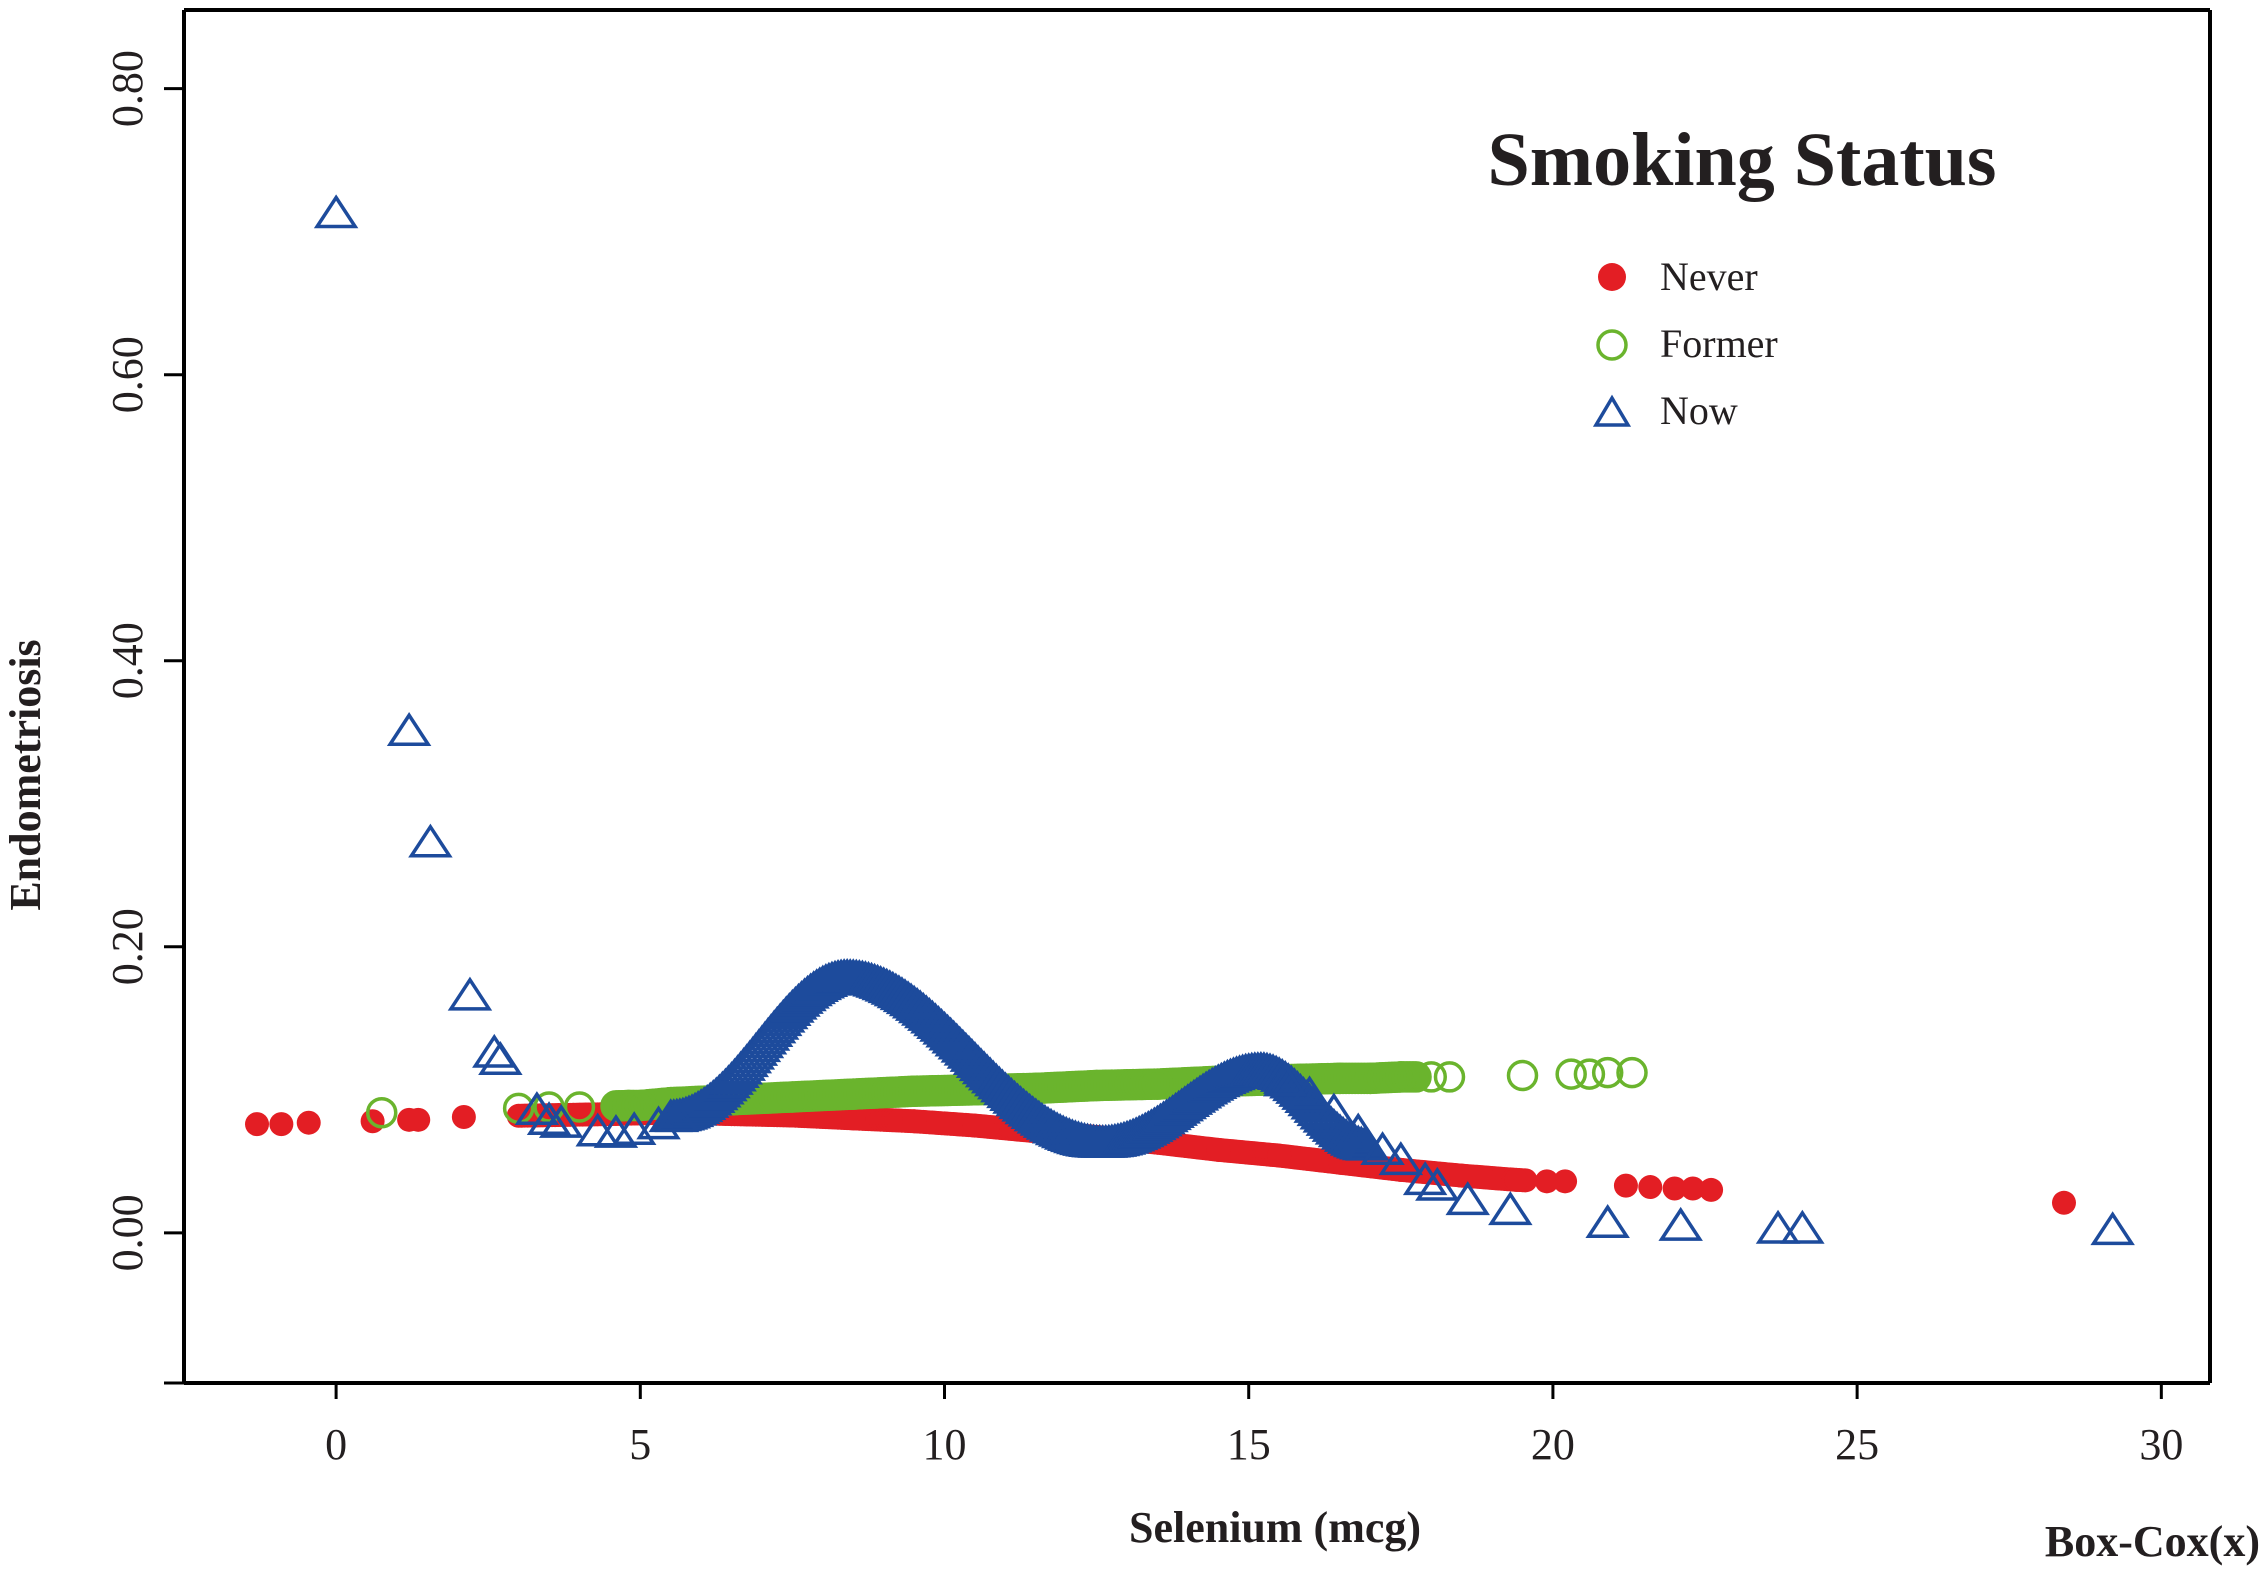 The width and height of the screenshot is (2268, 1578). Describe the element at coordinates (127, 374) in the screenshot. I see `y-tick-label: 0.60` at that location.